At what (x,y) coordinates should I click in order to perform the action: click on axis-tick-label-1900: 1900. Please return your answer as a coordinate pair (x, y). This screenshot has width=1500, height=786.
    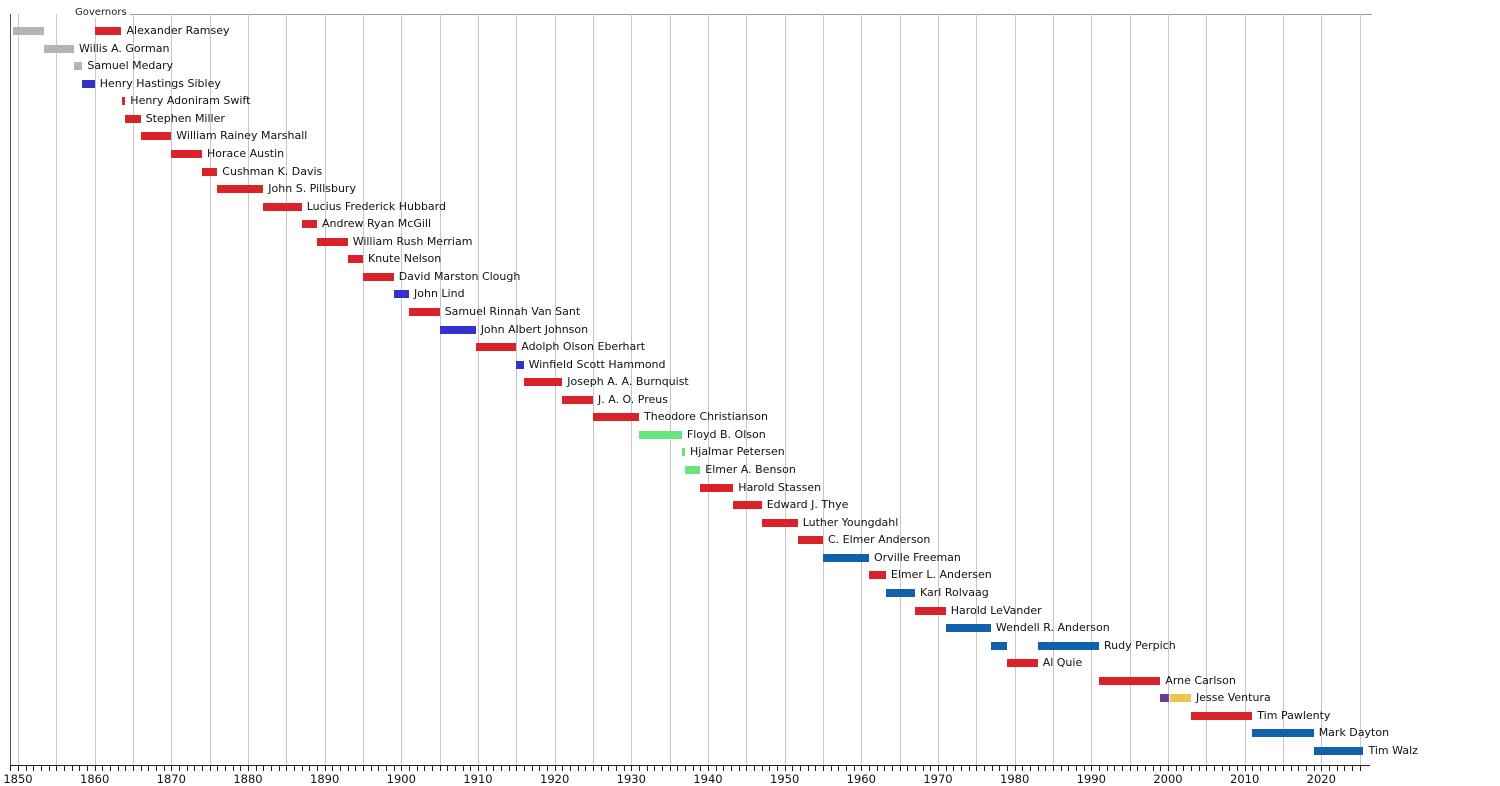
    Looking at the image, I should click on (401, 779).